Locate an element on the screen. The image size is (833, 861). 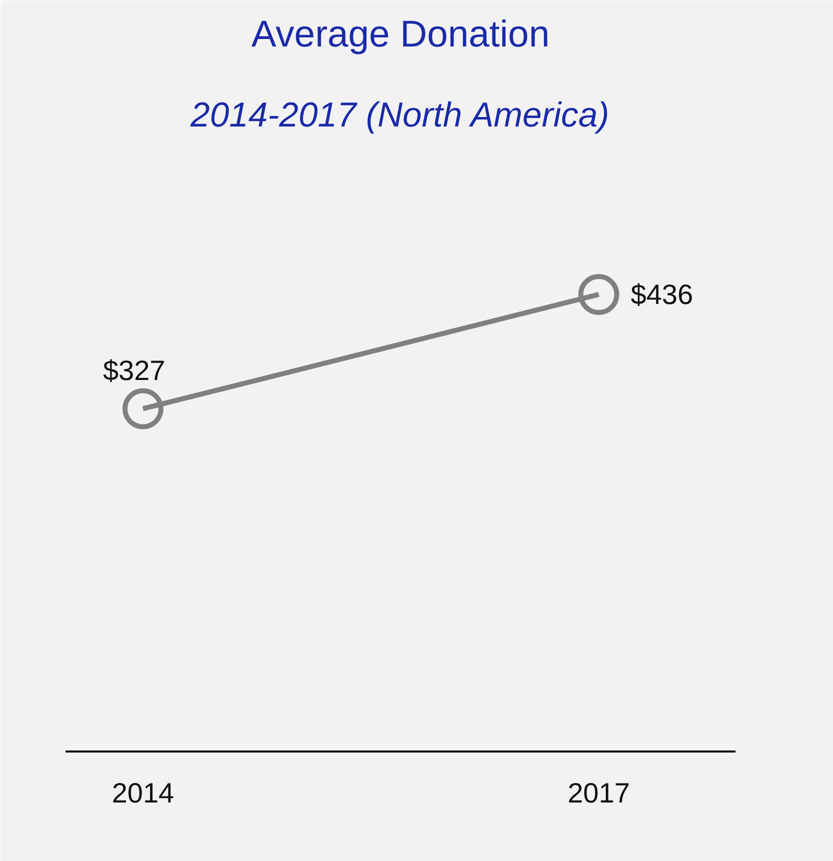
data-label: $436 is located at coordinates (662, 294).